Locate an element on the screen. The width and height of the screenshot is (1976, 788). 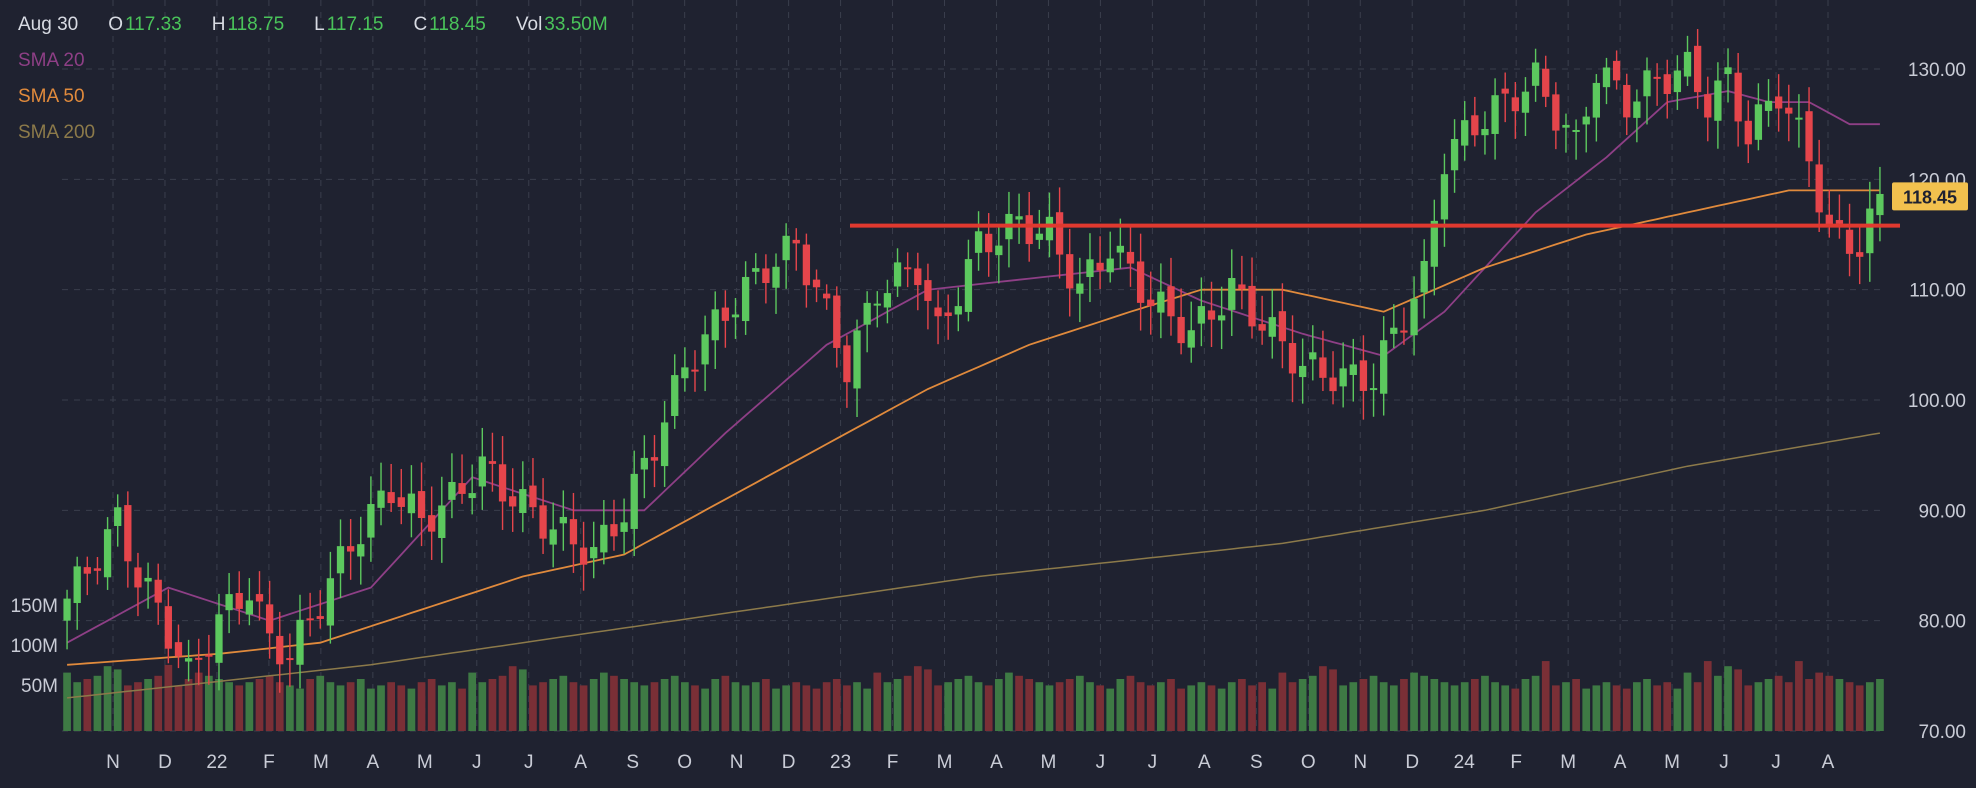
time-tick-label: J is located at coordinates (1101, 762).